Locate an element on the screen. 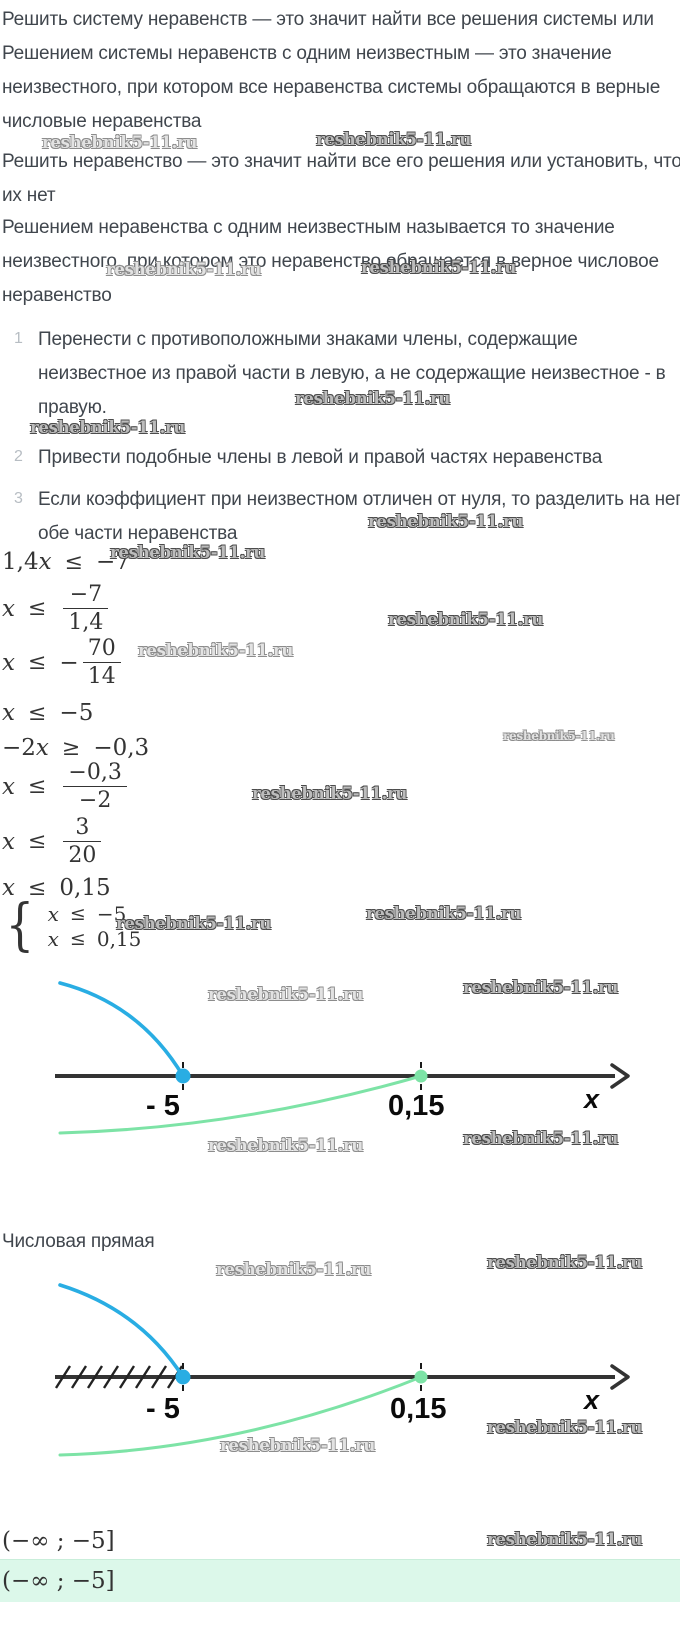 The height and width of the screenshot is (1630, 680). answer-interval-highlighted: (−∞ ; −5] is located at coordinates (58, 1581).